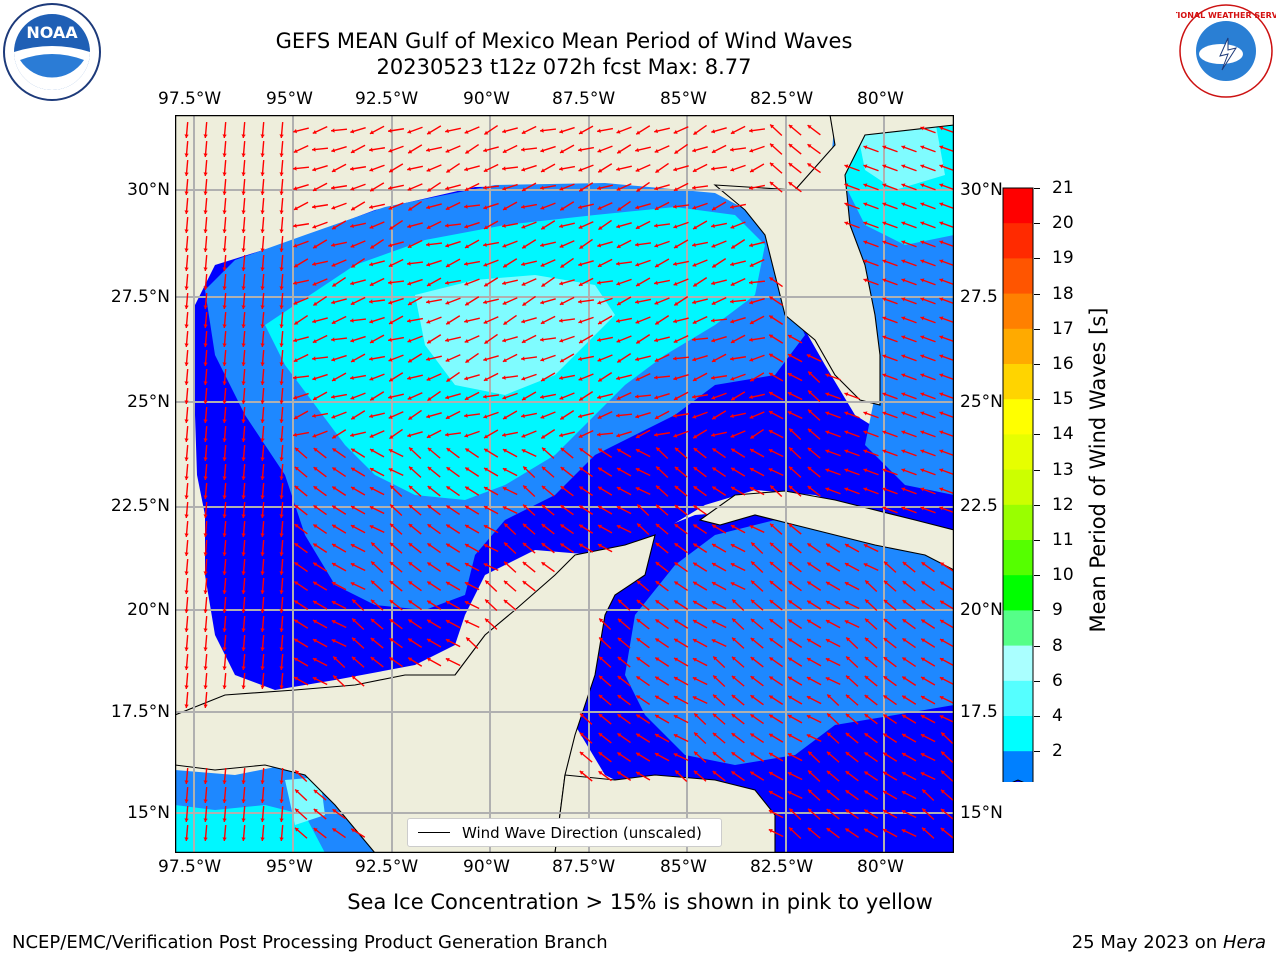 The width and height of the screenshot is (1280, 960). Describe the element at coordinates (1063, 293) in the screenshot. I see `colorbar-tick-label: 18` at that location.